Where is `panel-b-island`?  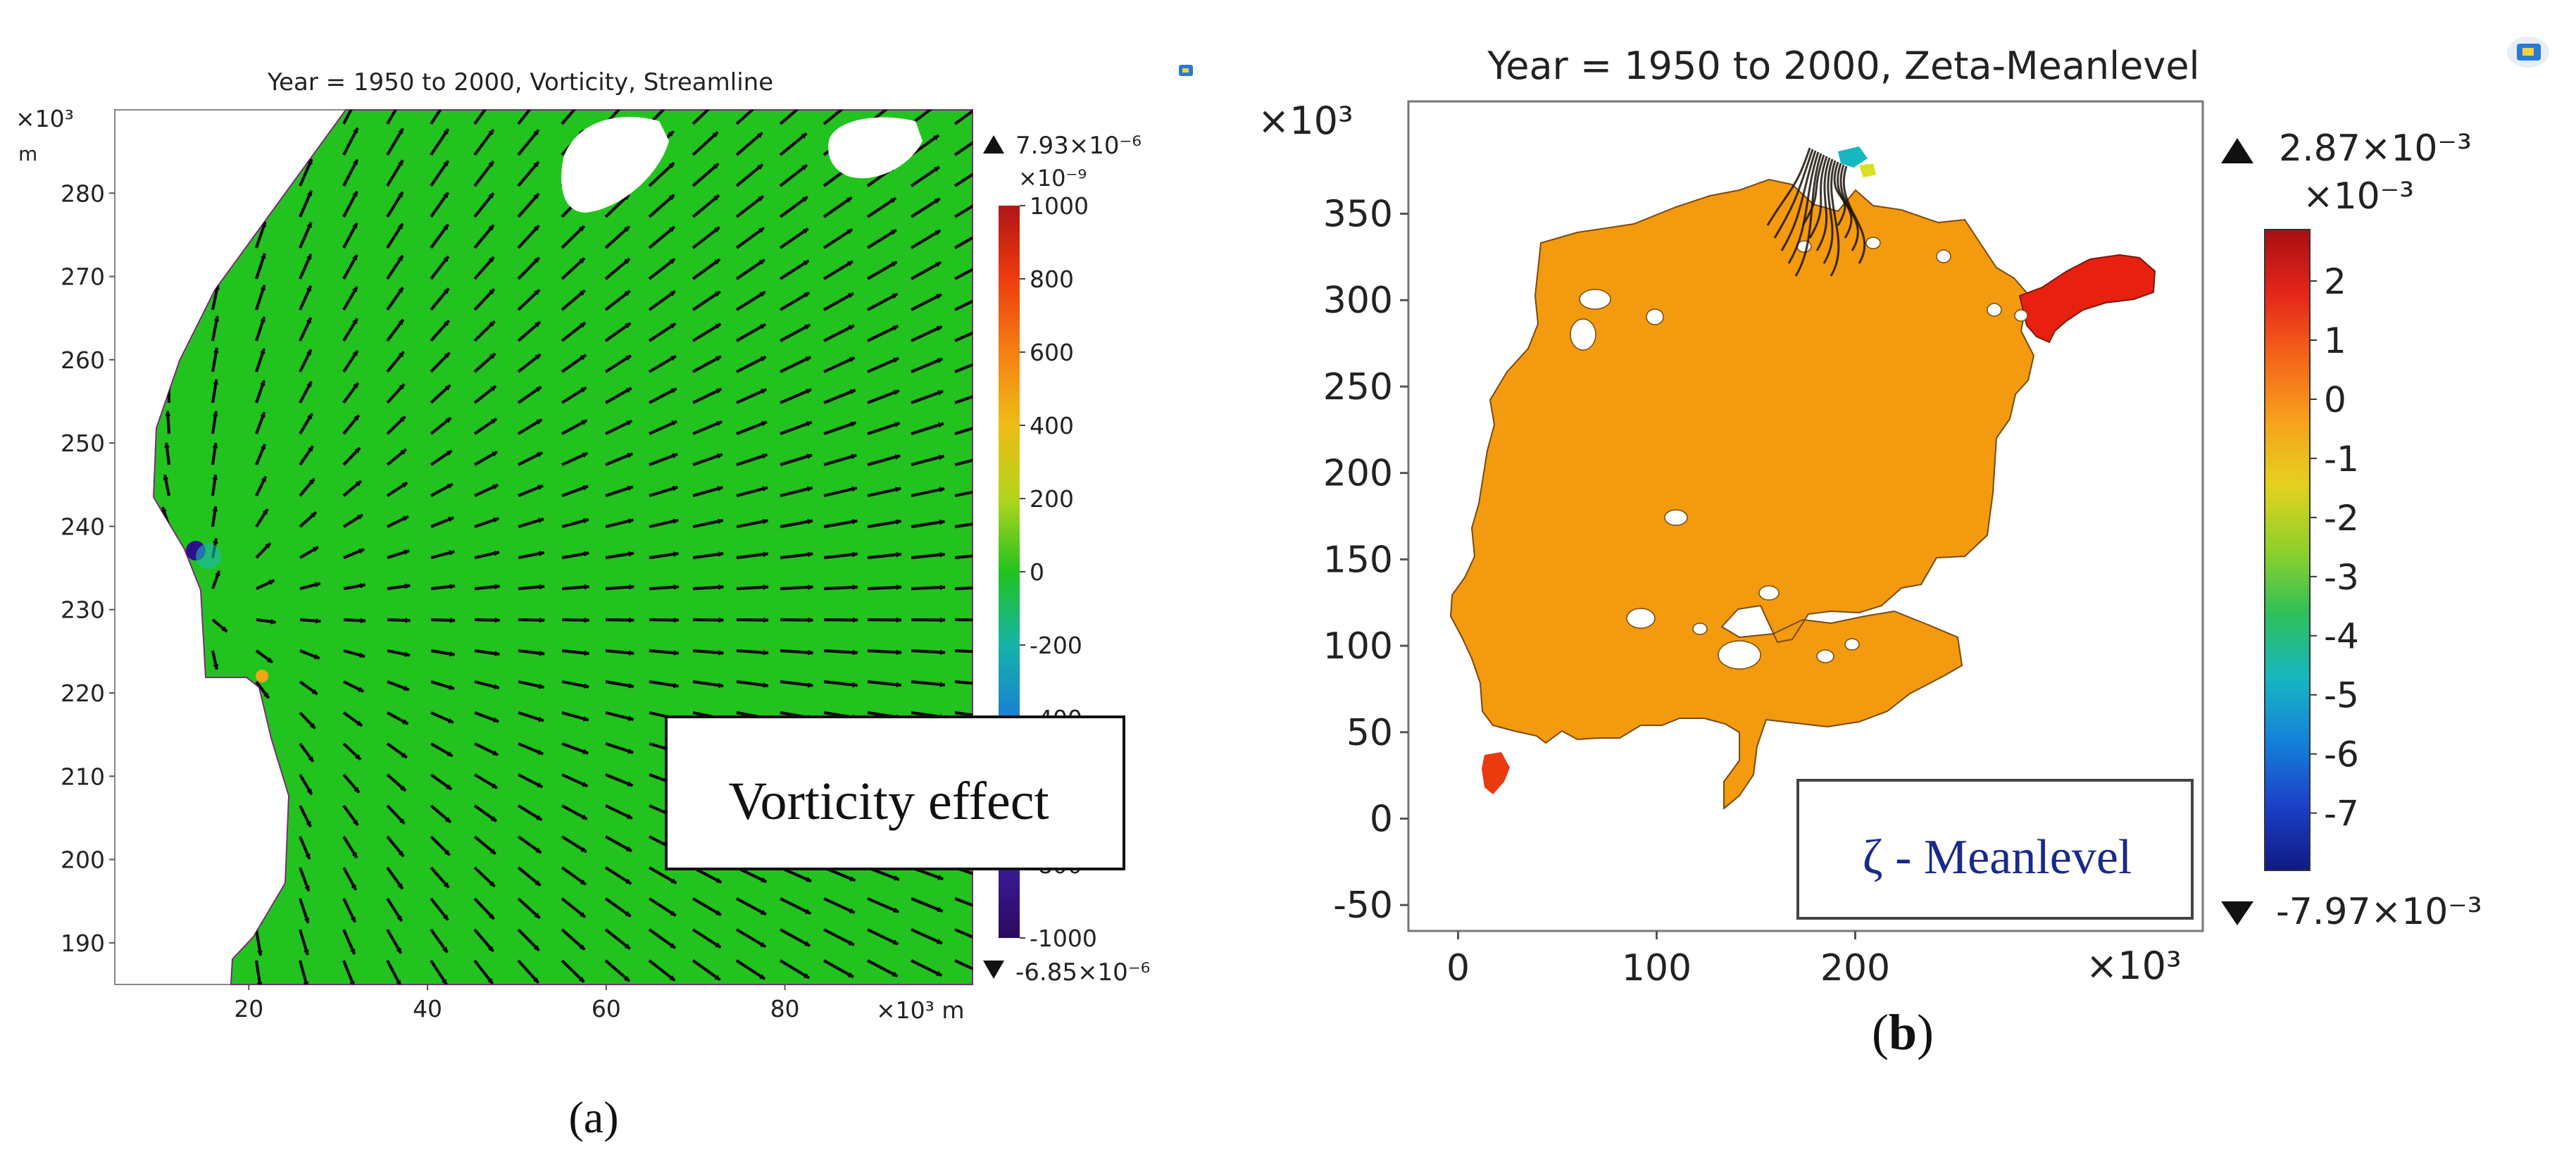
panel-b-island is located at coordinates (1994, 310).